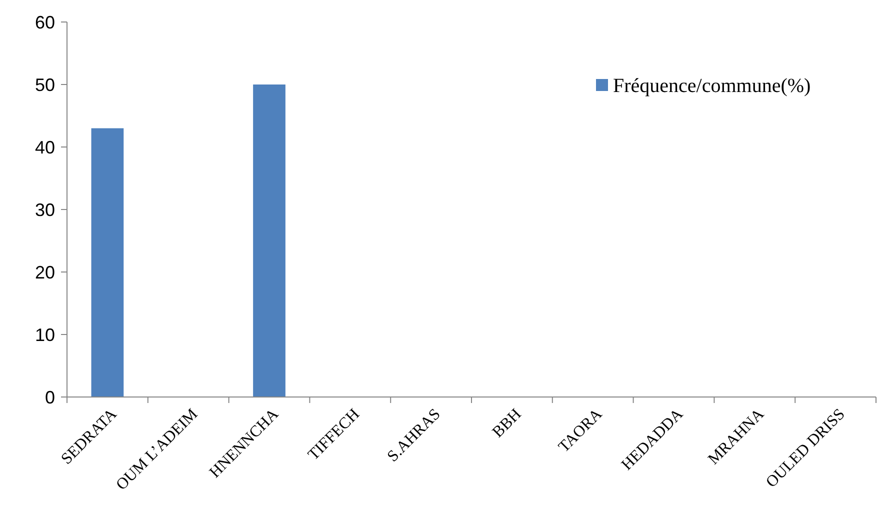  I want to click on y-tick-label: 30, so click(44, 210).